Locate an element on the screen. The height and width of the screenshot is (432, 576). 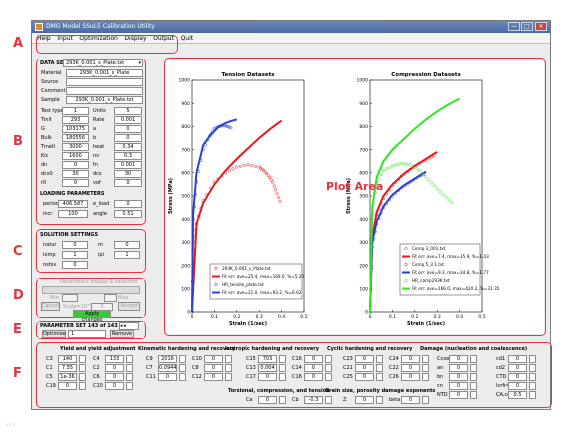
close-button: ✕ is located at coordinates (541, 26).